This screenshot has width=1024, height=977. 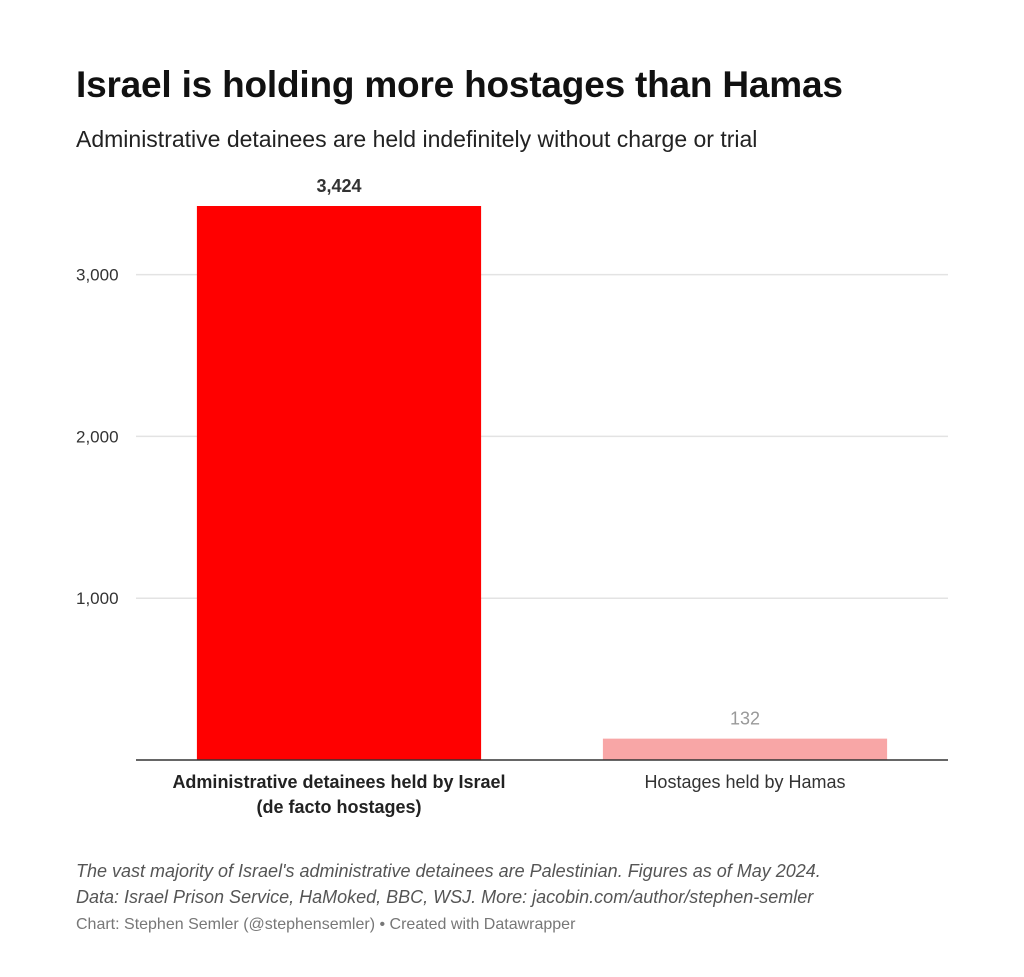 What do you see at coordinates (97, 275) in the screenshot?
I see `y-tick-label: 3,000` at bounding box center [97, 275].